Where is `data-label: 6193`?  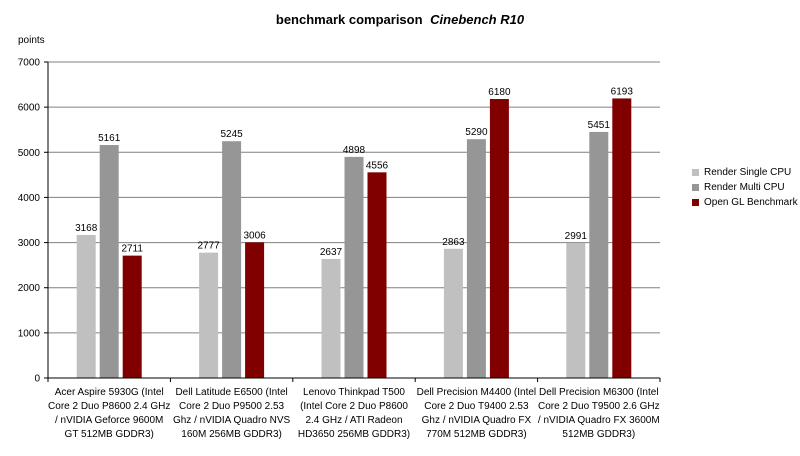 data-label: 6193 is located at coordinates (622, 91).